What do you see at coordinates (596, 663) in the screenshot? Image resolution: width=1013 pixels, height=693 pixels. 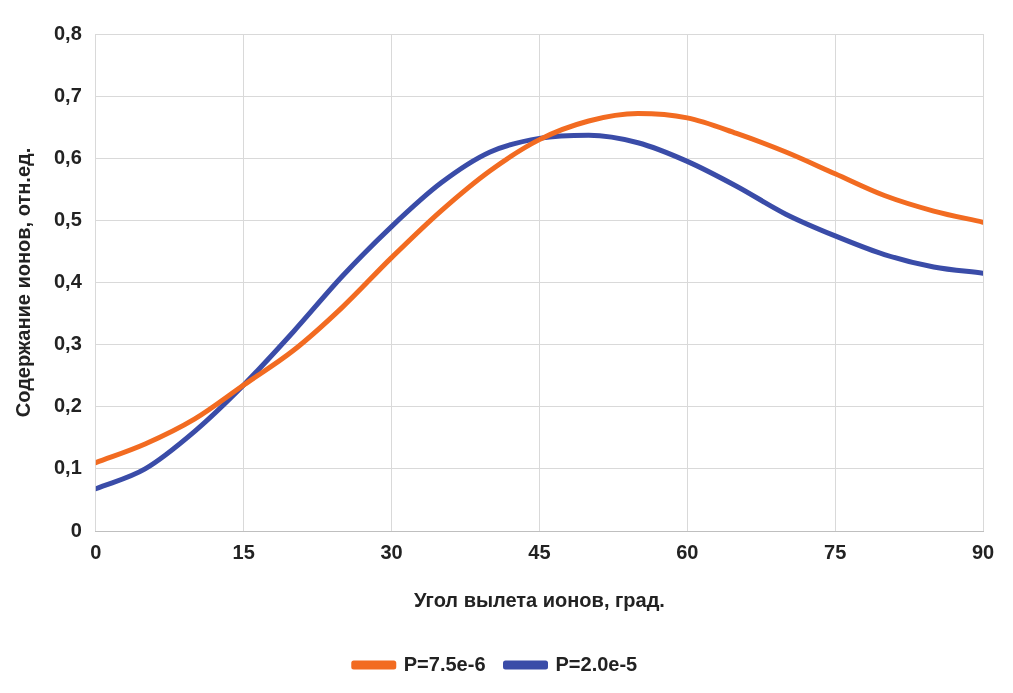 I see `legend-label: P=2.0e-5` at bounding box center [596, 663].